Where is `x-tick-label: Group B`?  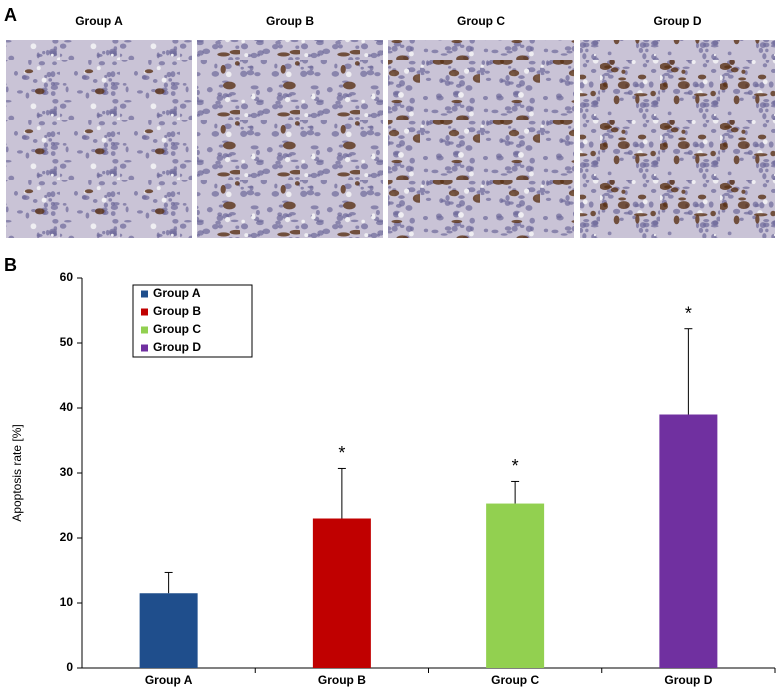 x-tick-label: Group B is located at coordinates (342, 680).